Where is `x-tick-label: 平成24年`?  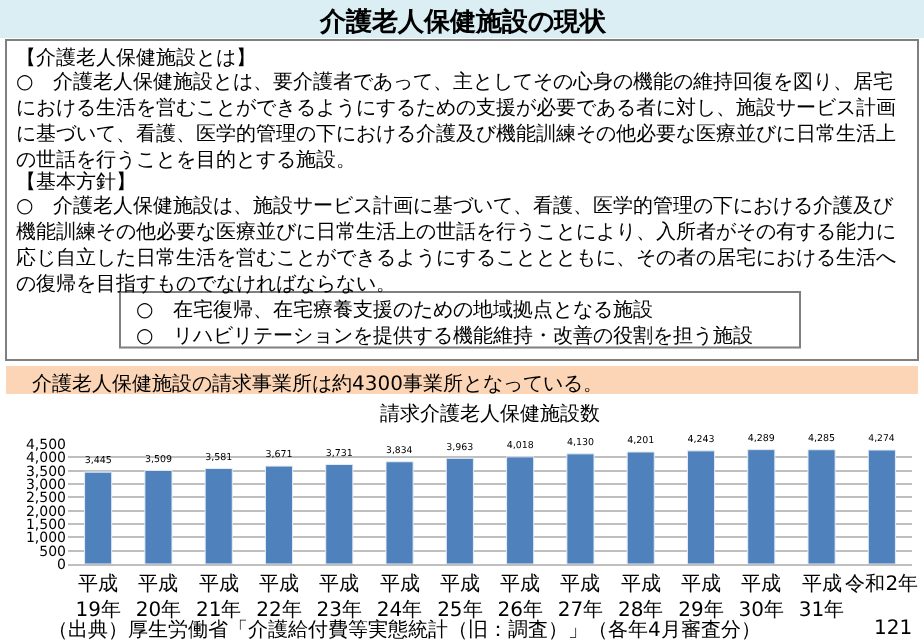
x-tick-label: 平成24年 is located at coordinates (399, 597).